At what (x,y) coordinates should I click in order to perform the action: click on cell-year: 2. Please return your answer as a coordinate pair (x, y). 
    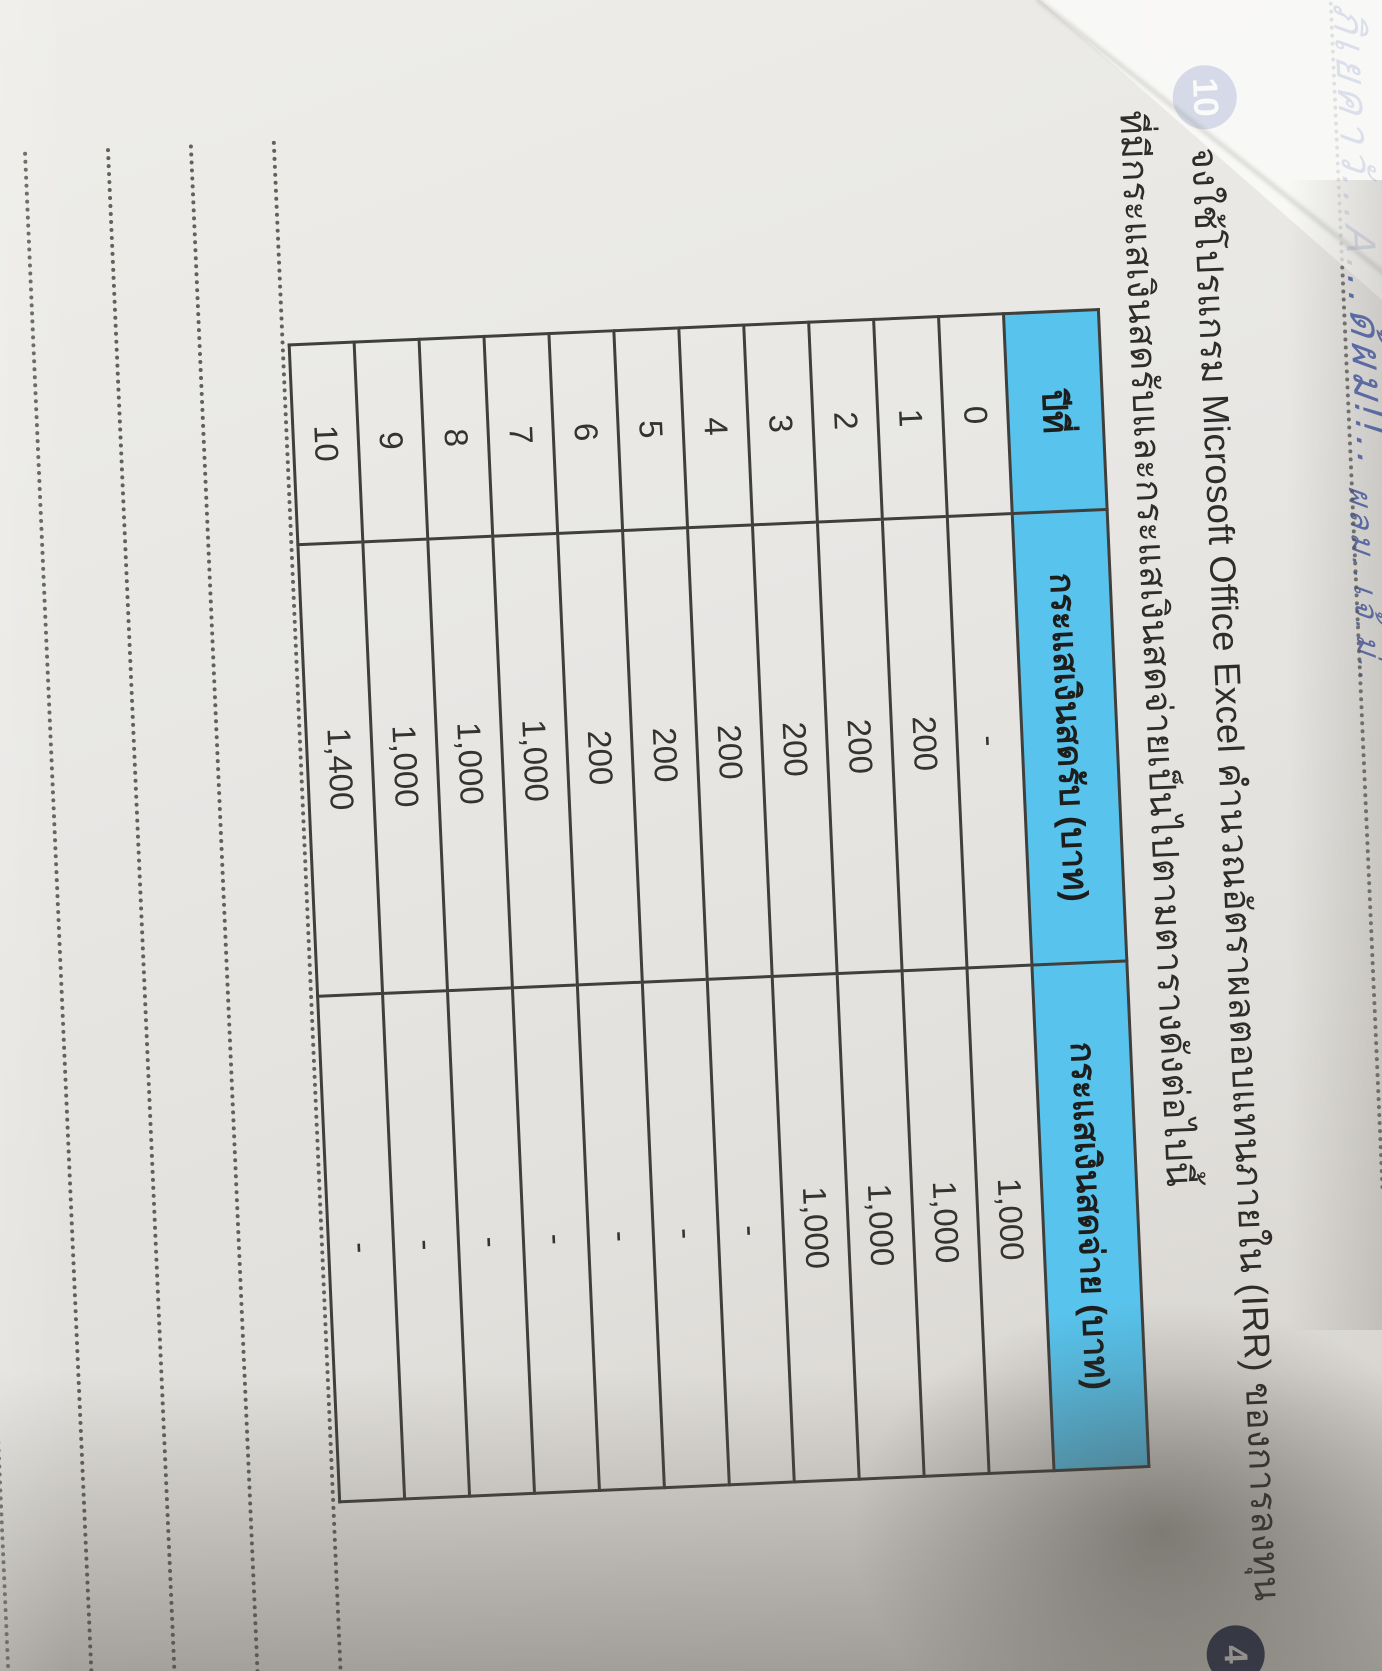
    Looking at the image, I should click on (845, 421).